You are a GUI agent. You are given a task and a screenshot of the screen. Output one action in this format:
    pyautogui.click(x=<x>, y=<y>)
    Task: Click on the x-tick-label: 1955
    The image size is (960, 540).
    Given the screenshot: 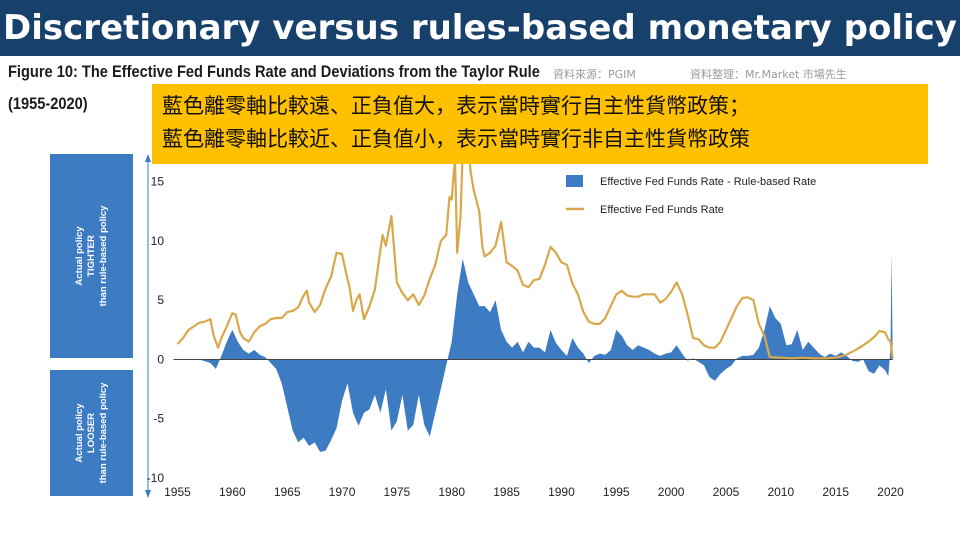 What is the action you would take?
    pyautogui.click(x=177, y=492)
    